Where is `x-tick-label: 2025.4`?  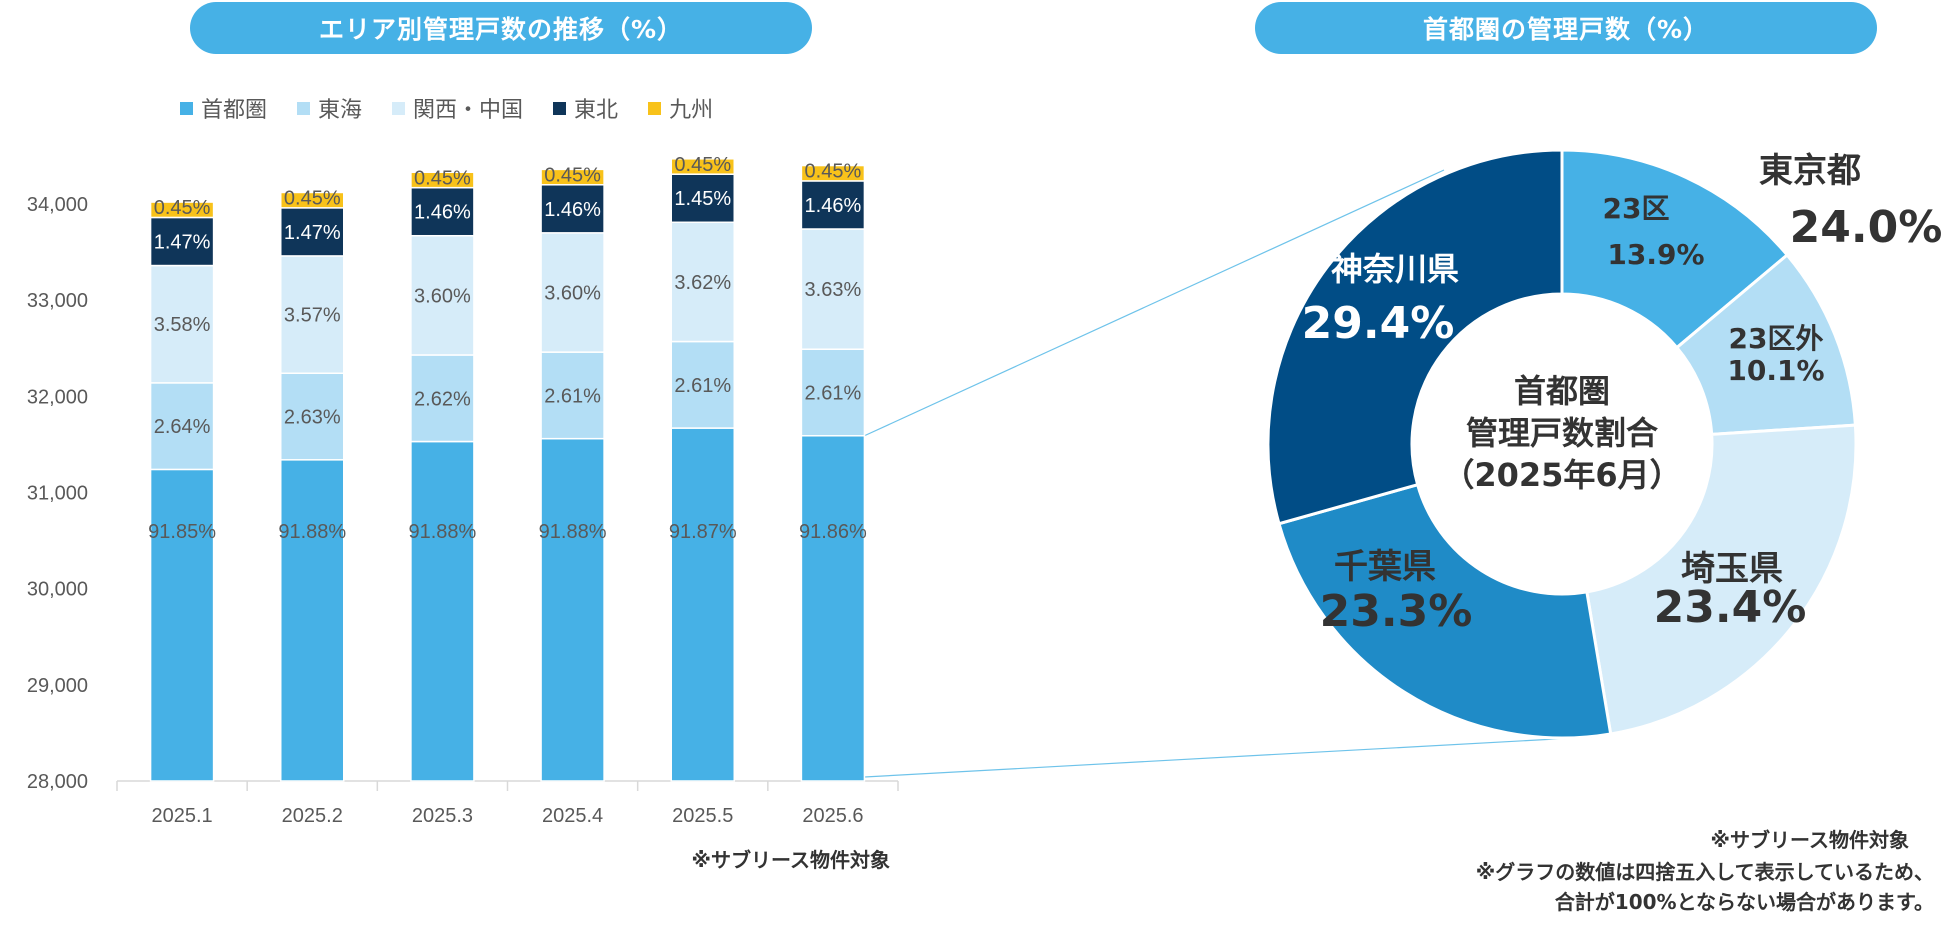 x-tick-label: 2025.4 is located at coordinates (572, 816).